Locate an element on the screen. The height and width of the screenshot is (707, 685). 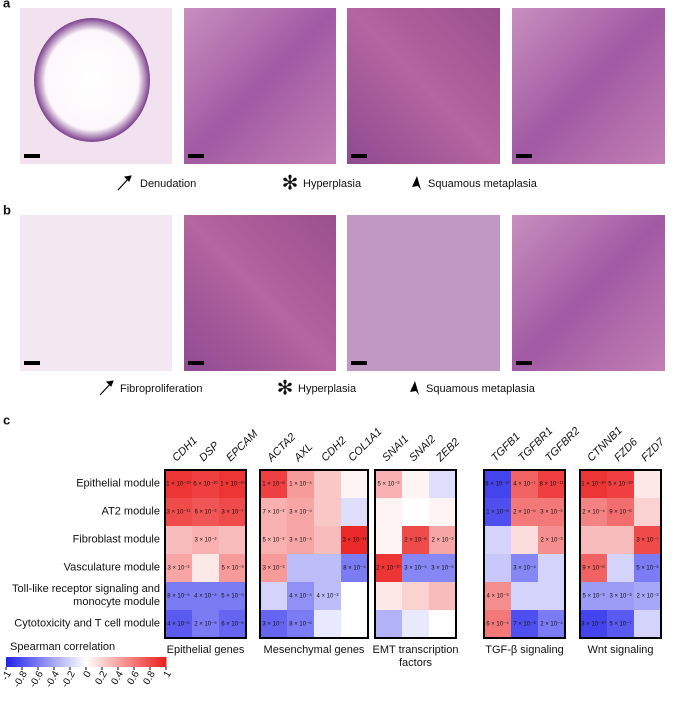
gene-label: SNAI2 is located at coordinates (422, 448).